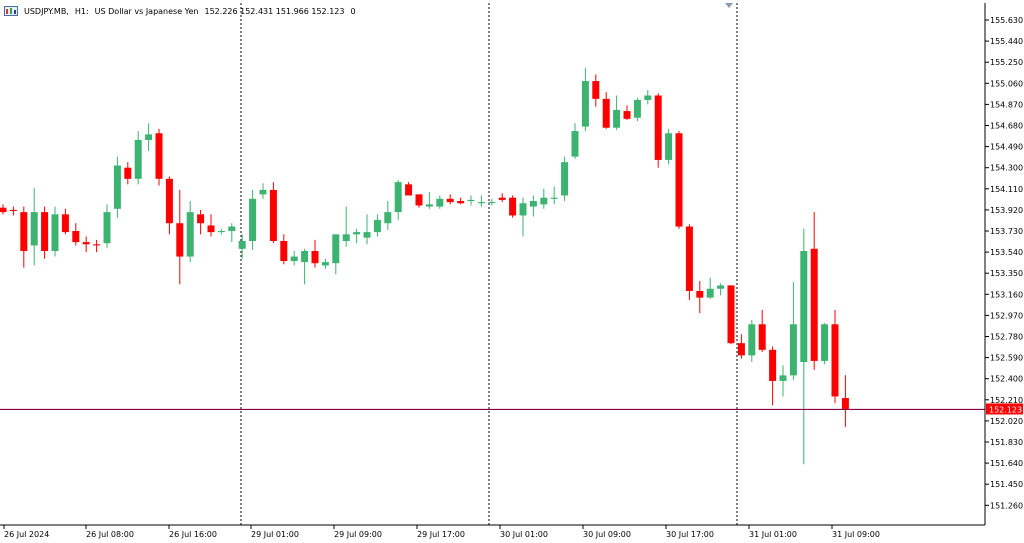 This screenshot has height=543, width=1024. What do you see at coordinates (46, 11) in the screenshot?
I see `symbol-label: USDJPY.MB,` at bounding box center [46, 11].